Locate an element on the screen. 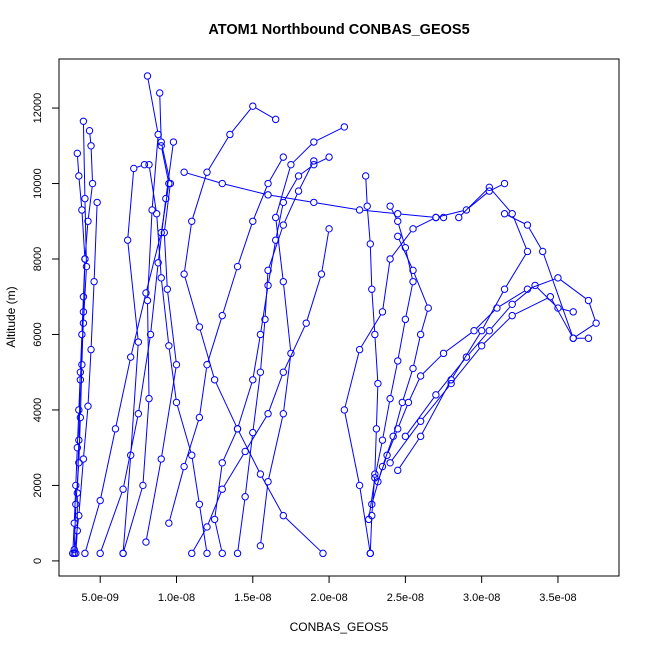  x-tick-label: 5.0e-09 is located at coordinates (100, 598).